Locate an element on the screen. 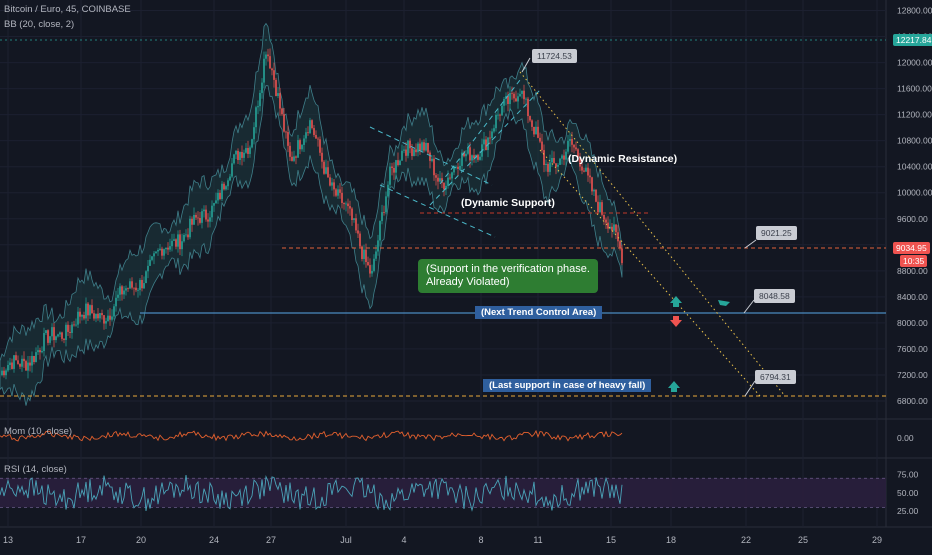  price-tick-label: 8800.00 is located at coordinates (912, 271).